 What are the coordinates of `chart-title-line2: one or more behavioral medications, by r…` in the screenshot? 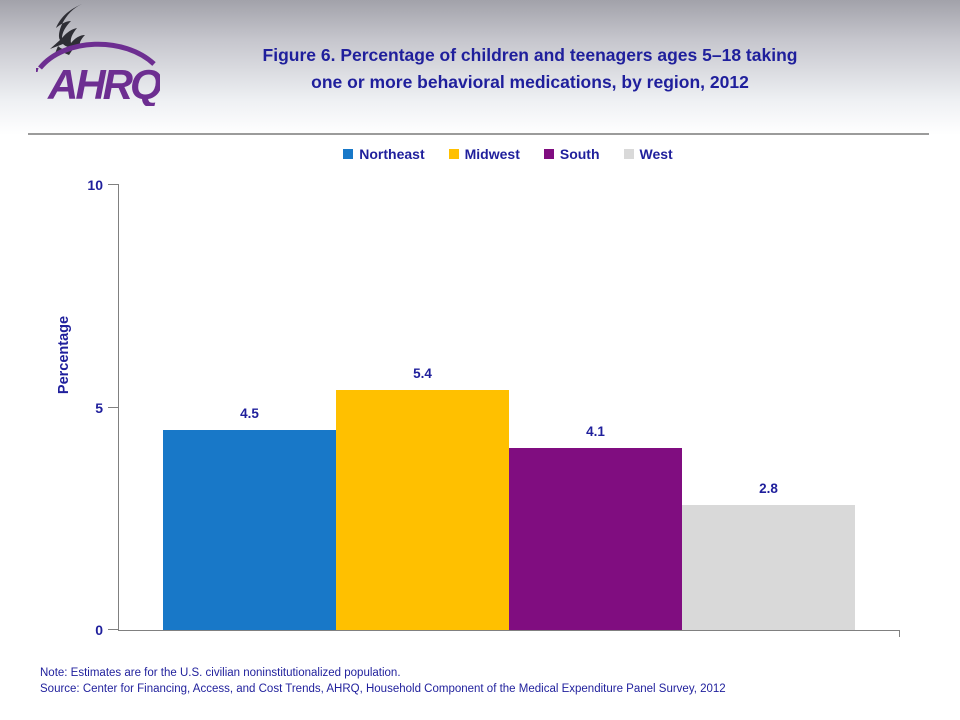 It's located at (530, 82).